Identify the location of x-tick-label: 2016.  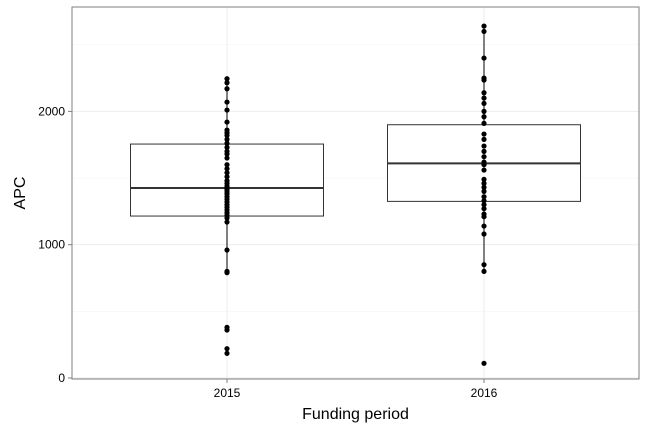
(484, 393).